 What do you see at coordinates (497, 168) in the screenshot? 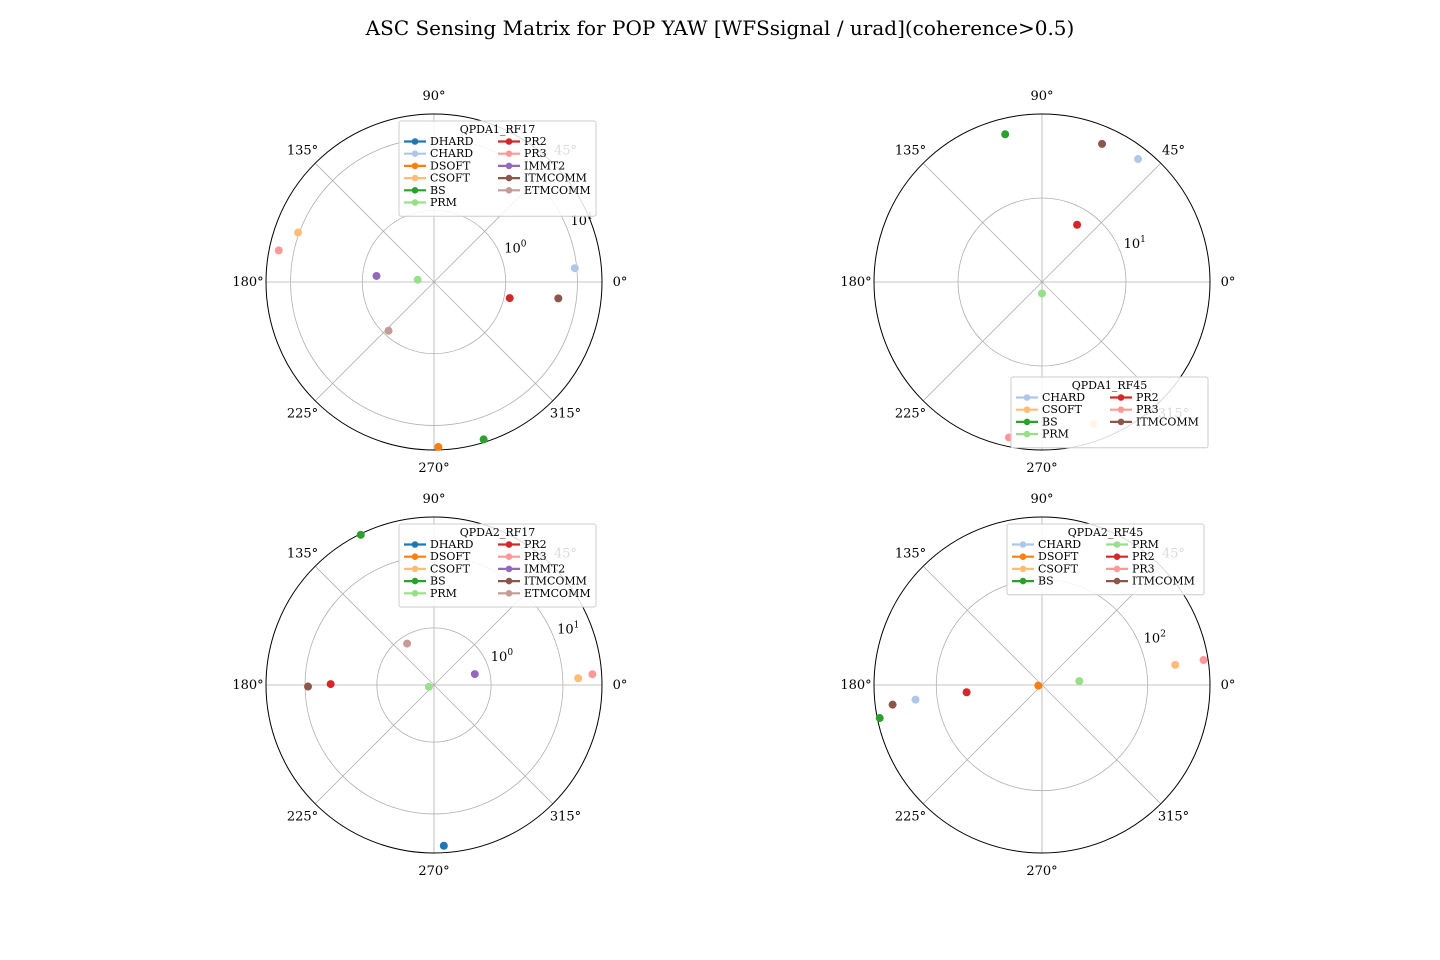
I see `legend-box` at bounding box center [497, 168].